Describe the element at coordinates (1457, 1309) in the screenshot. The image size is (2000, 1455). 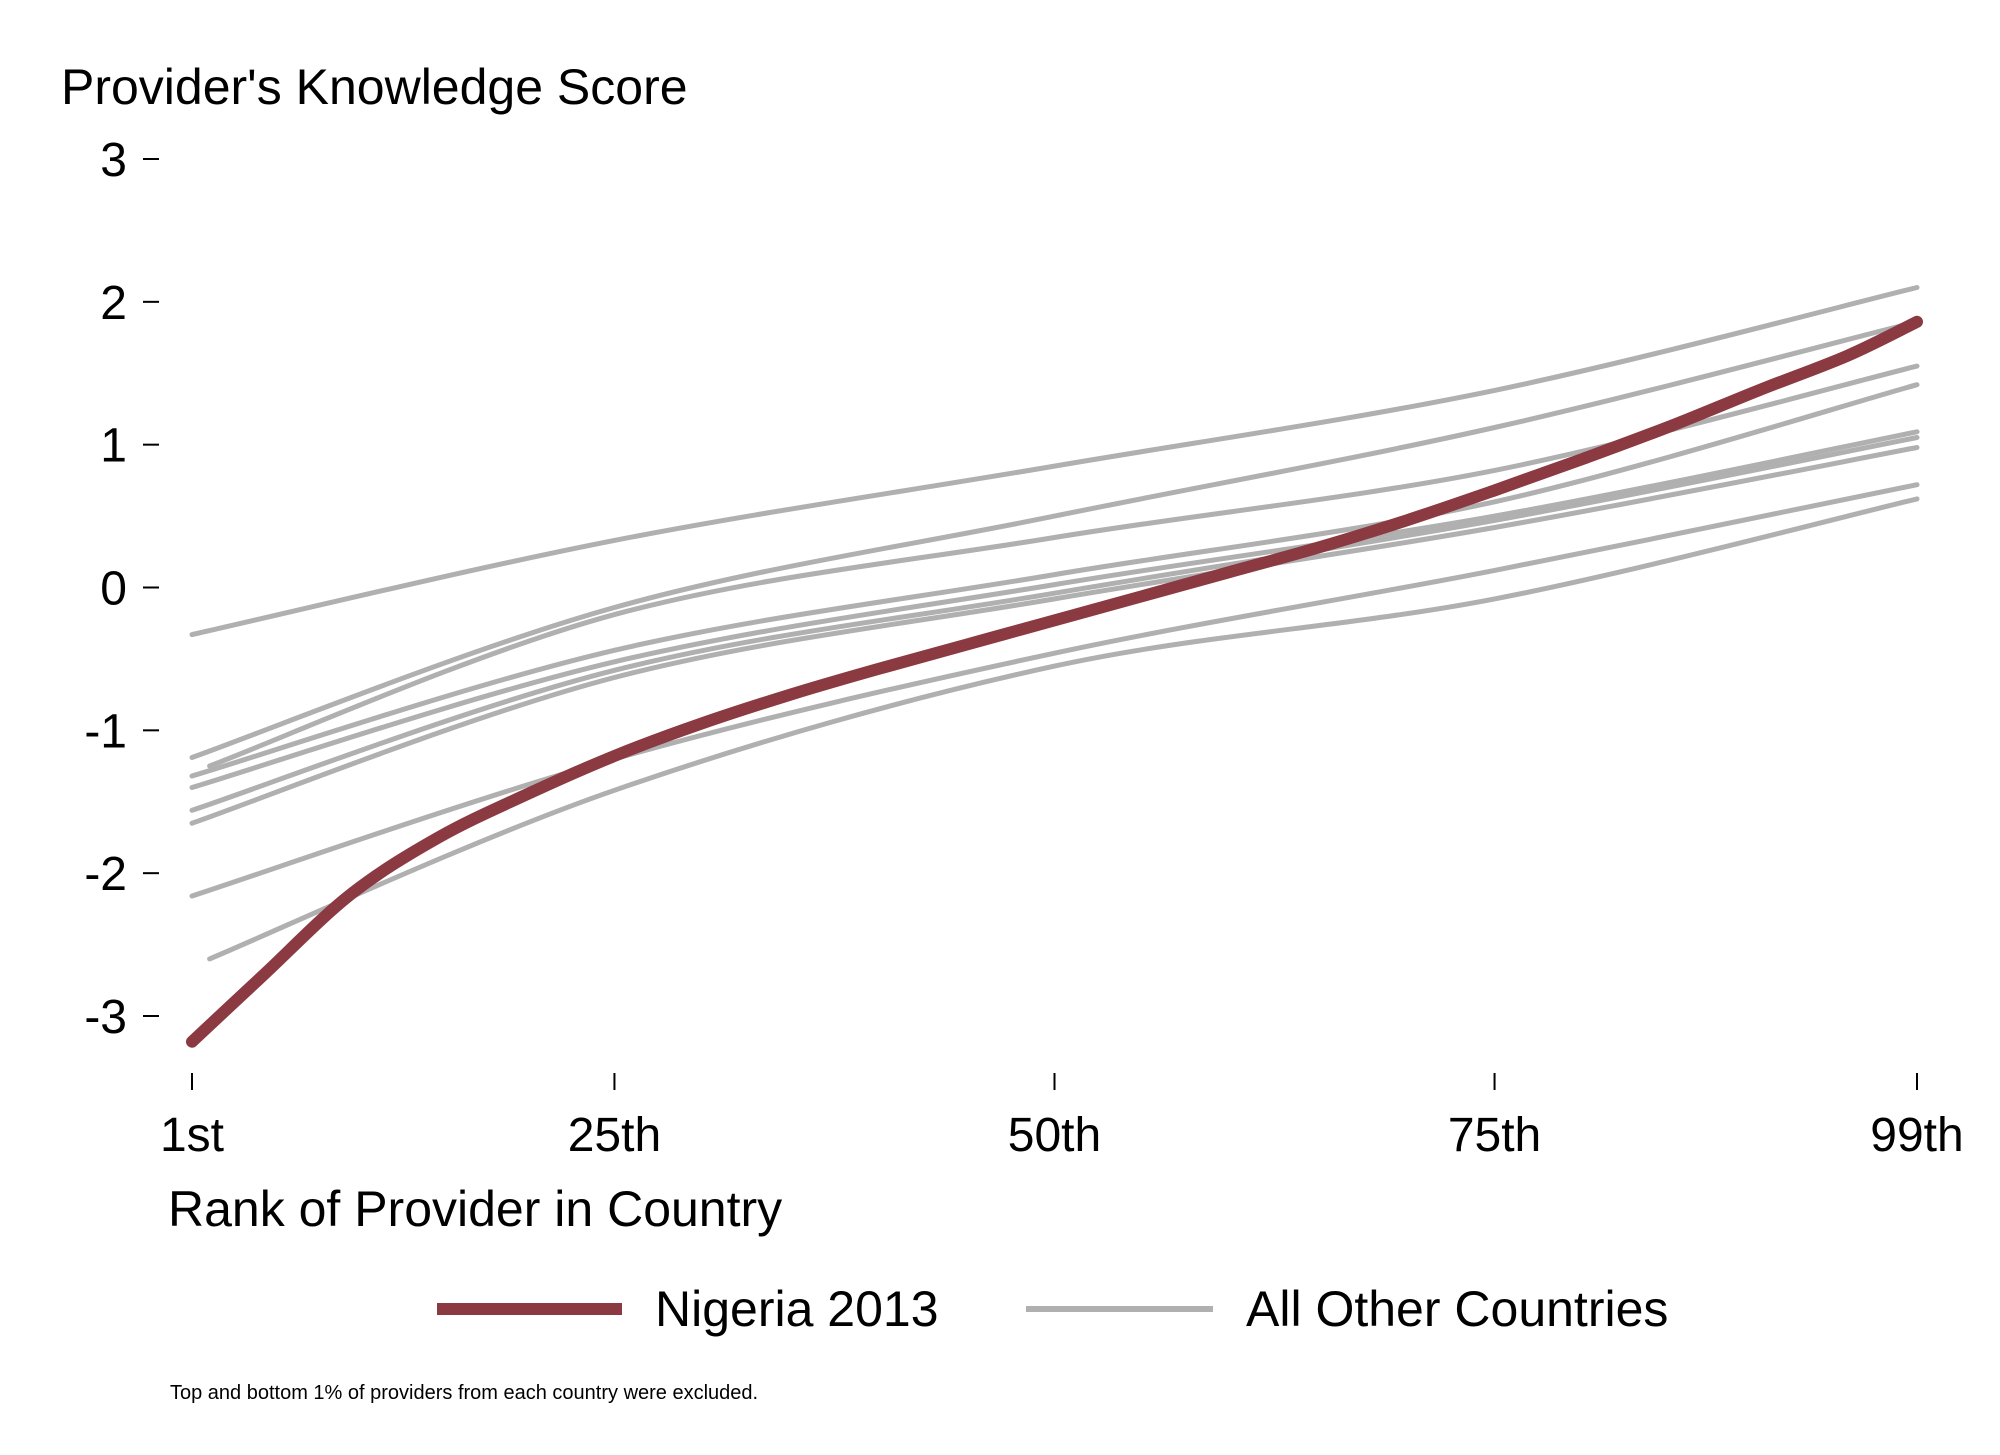
I see `legend-label-other: All Other Countries` at that location.